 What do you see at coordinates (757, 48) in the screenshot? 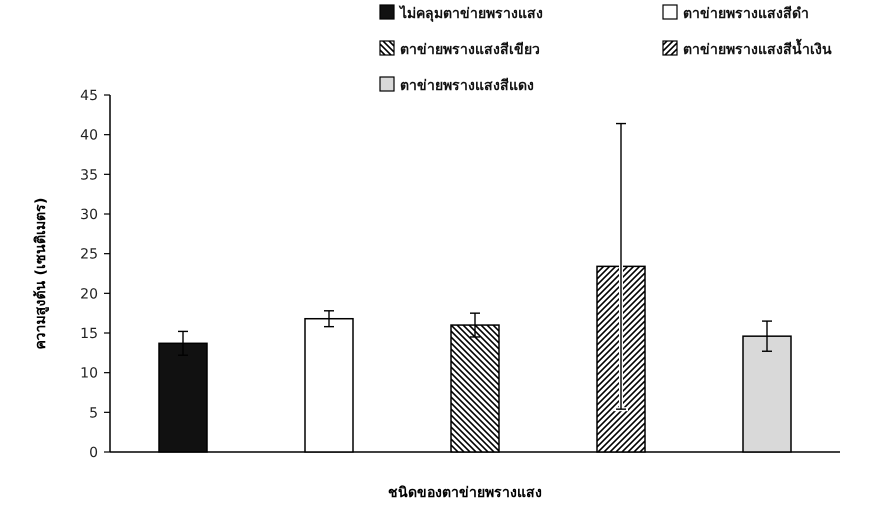
I see `legend-label: ตาข่ายพรางแสงสีน้ำเงิน` at bounding box center [757, 48].